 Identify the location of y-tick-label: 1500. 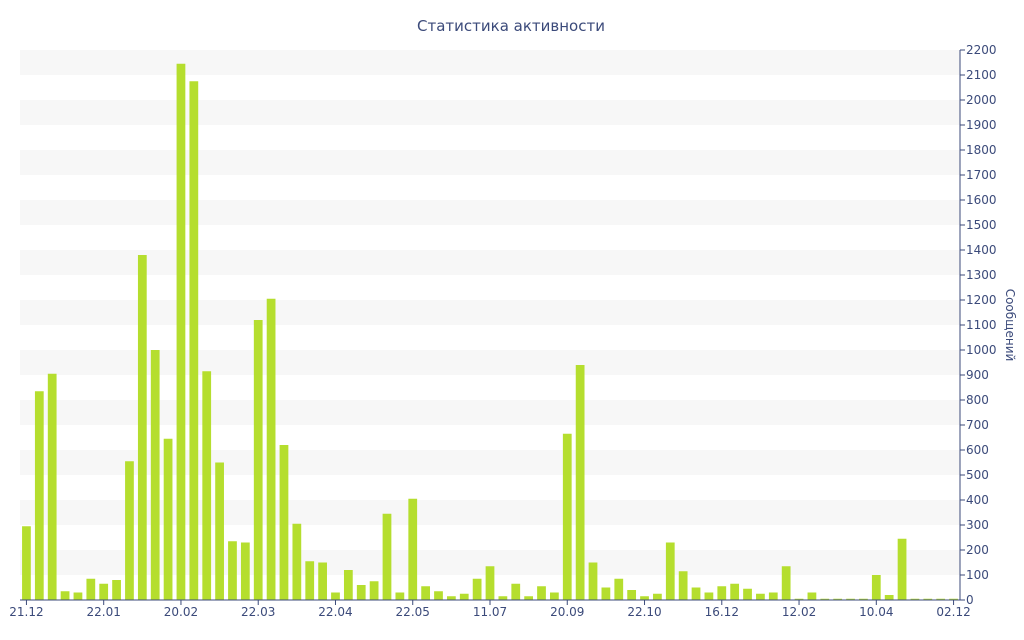
(981, 225).